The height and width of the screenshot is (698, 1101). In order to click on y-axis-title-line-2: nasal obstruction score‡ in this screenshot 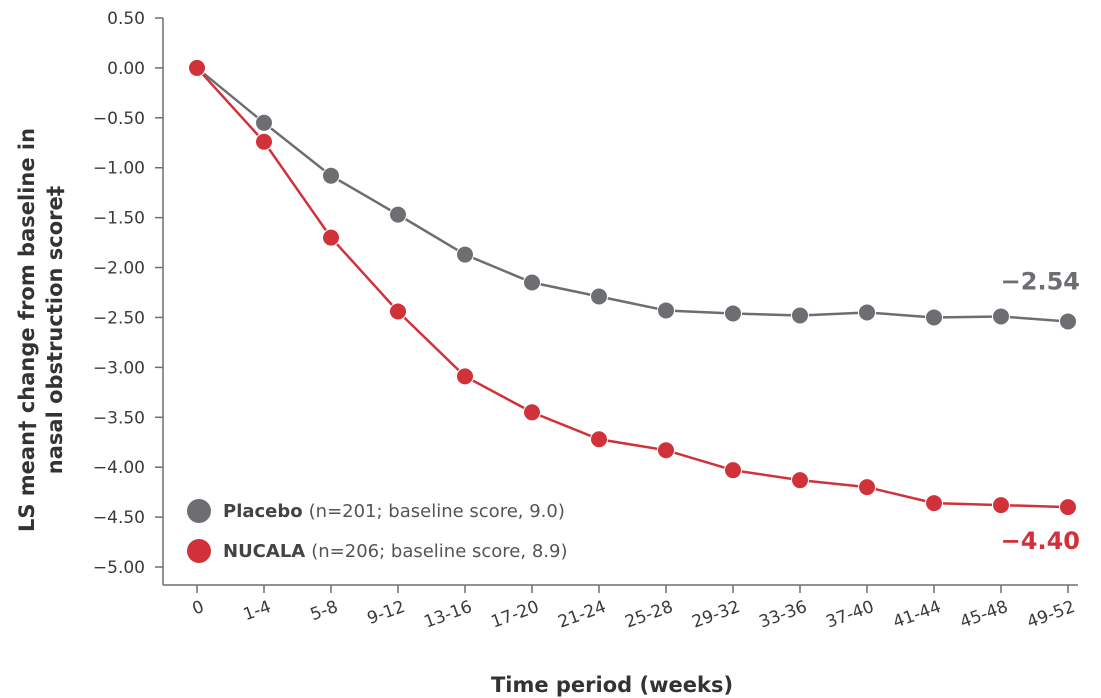, I will do `click(55, 330)`.